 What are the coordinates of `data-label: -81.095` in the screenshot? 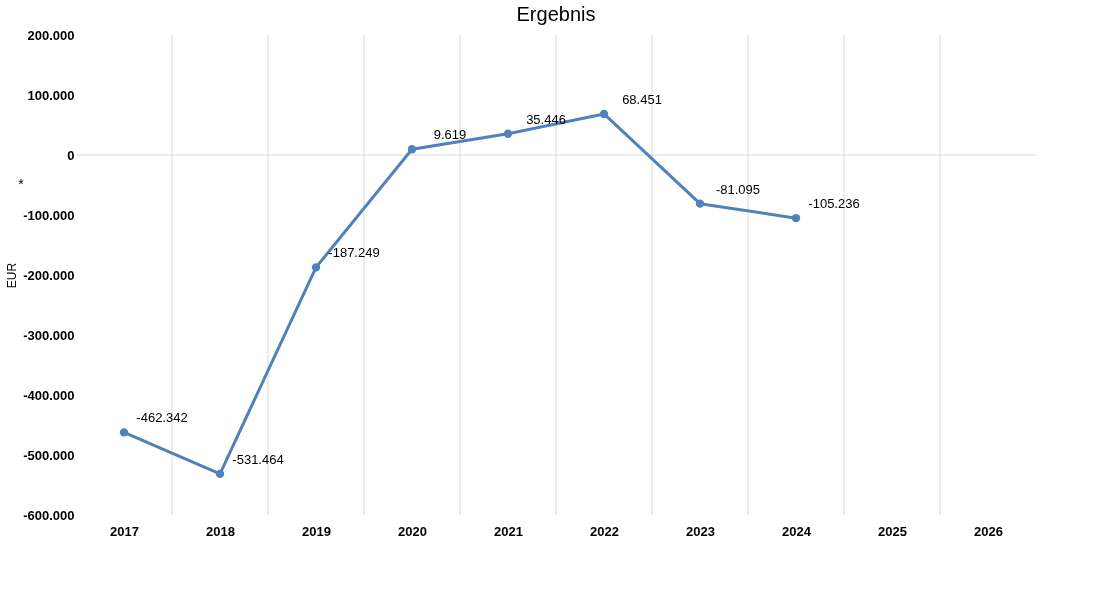 It's located at (738, 189).